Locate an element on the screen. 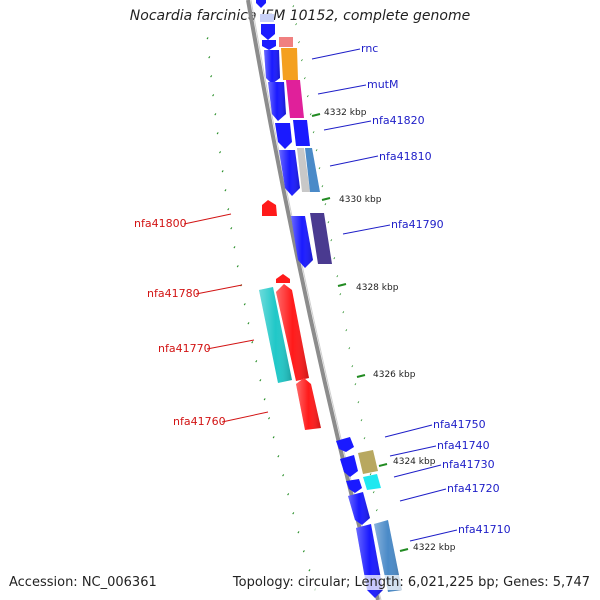  gene-nfa41820 is located at coordinates (286, 100).